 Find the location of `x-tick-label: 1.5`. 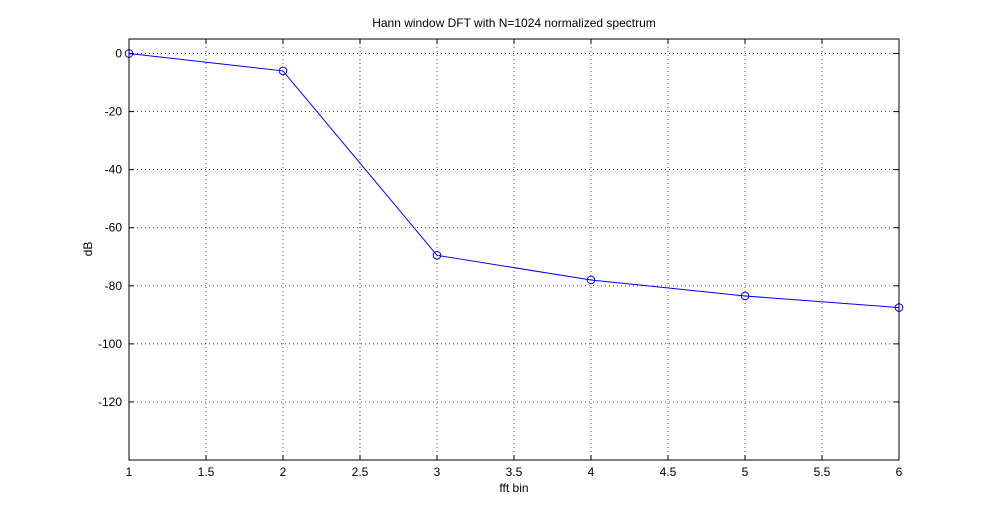

x-tick-label: 1.5 is located at coordinates (206, 472).